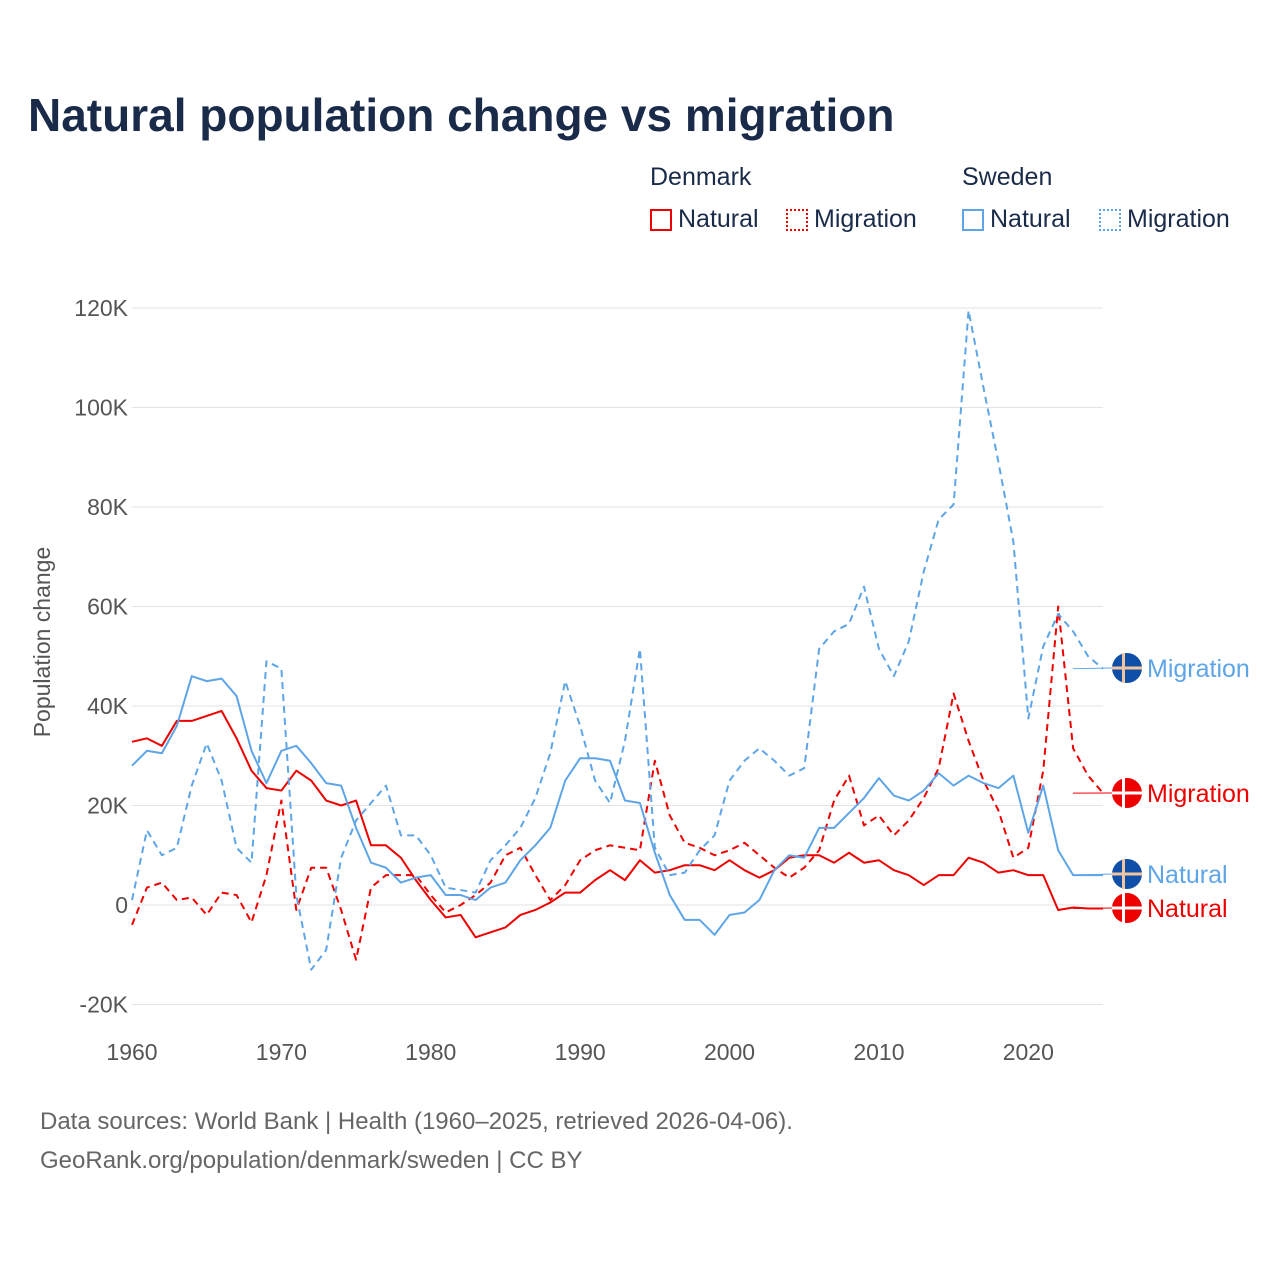  What do you see at coordinates (131, 1052) in the screenshot?
I see `x-tick-label: 1960` at bounding box center [131, 1052].